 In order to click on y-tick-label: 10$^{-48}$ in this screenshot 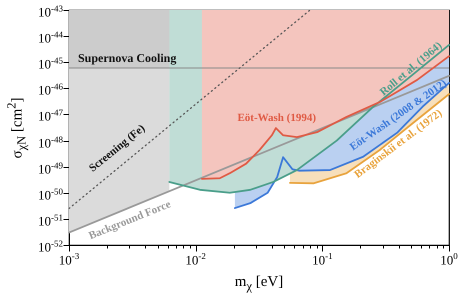, I will do `click(50, 142)`.